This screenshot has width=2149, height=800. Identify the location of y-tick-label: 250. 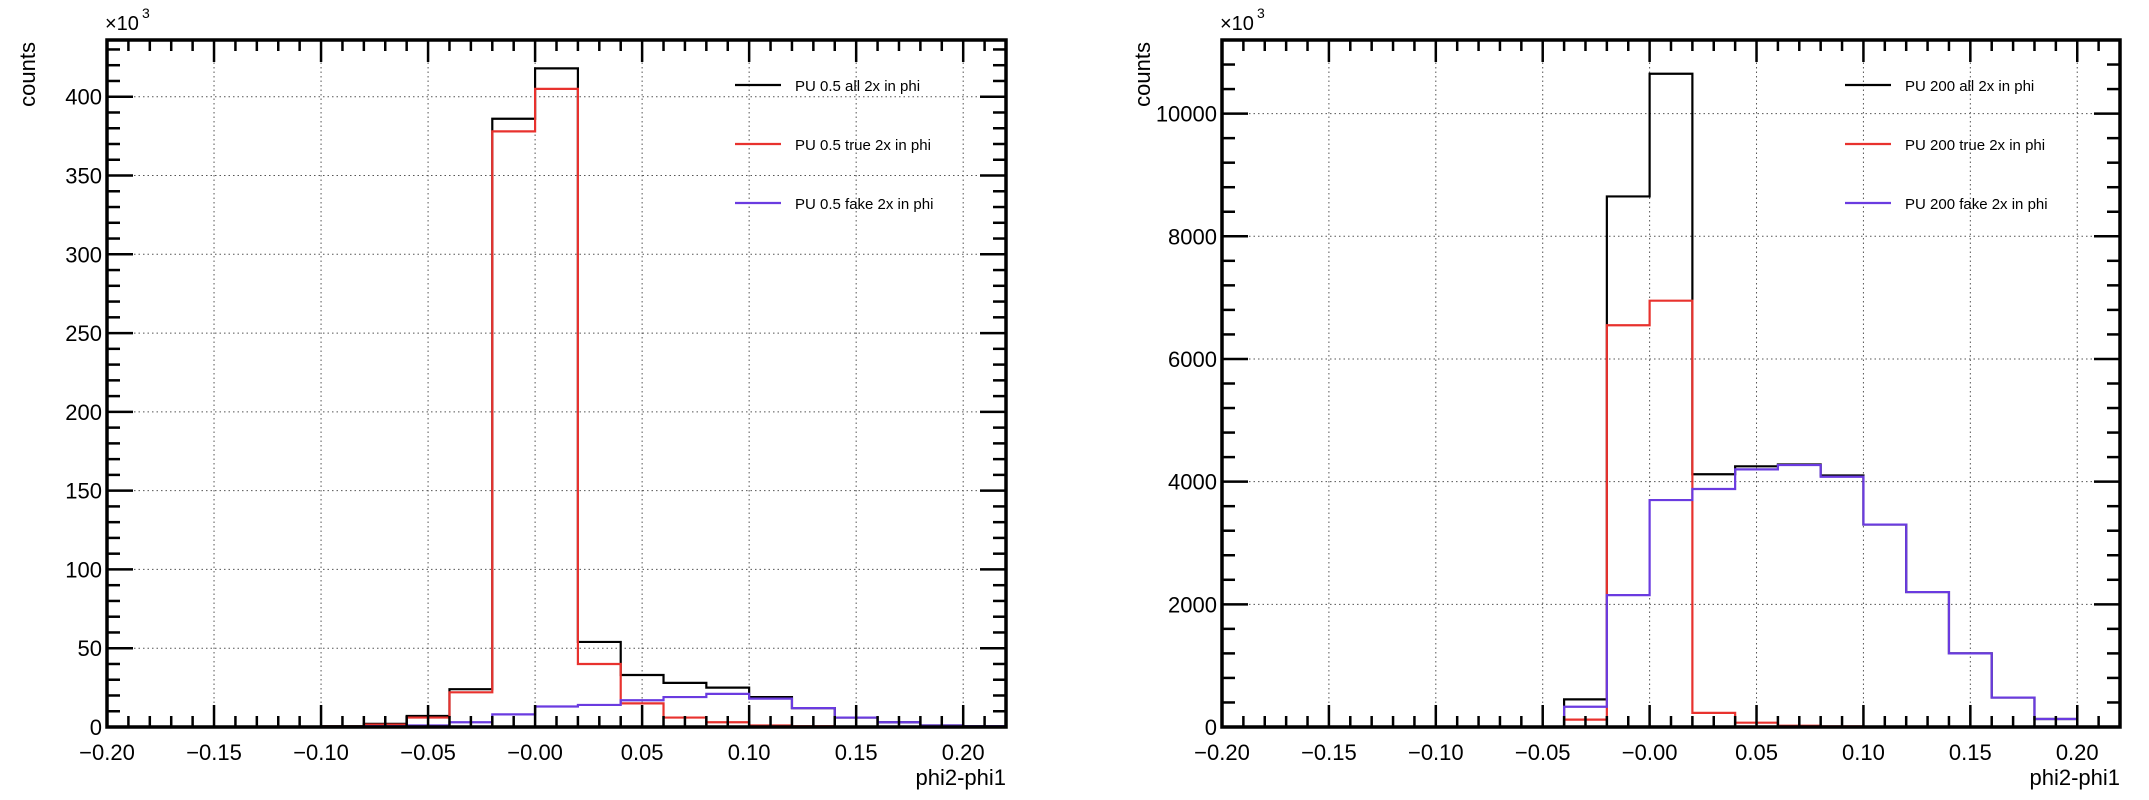
(83, 333).